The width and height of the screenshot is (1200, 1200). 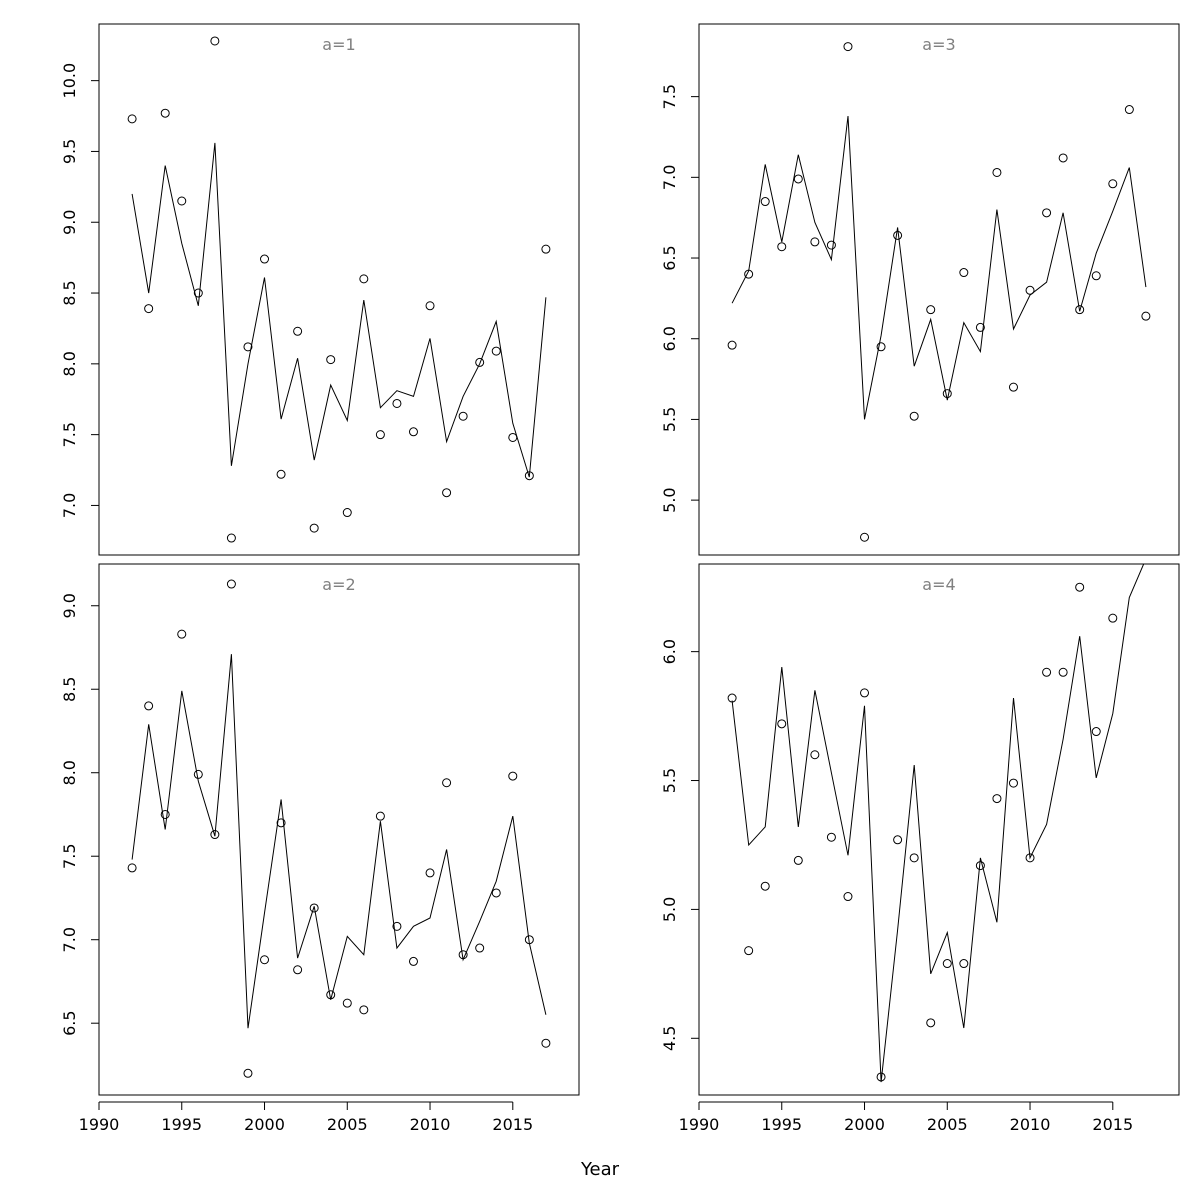 I want to click on x-tick-label: 2005, so click(x=347, y=1124).